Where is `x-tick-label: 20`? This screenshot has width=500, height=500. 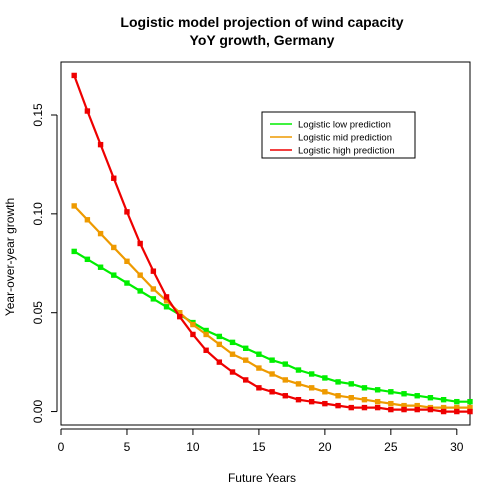 x-tick-label: 20 is located at coordinates (325, 447).